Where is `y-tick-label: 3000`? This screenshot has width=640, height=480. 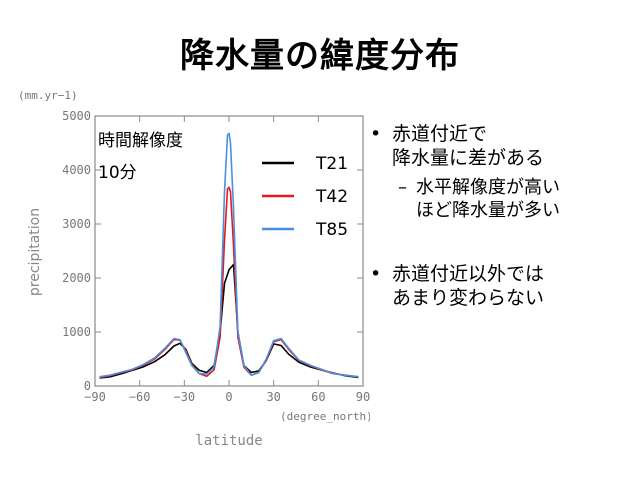 y-tick-label: 3000 is located at coordinates (76, 224).